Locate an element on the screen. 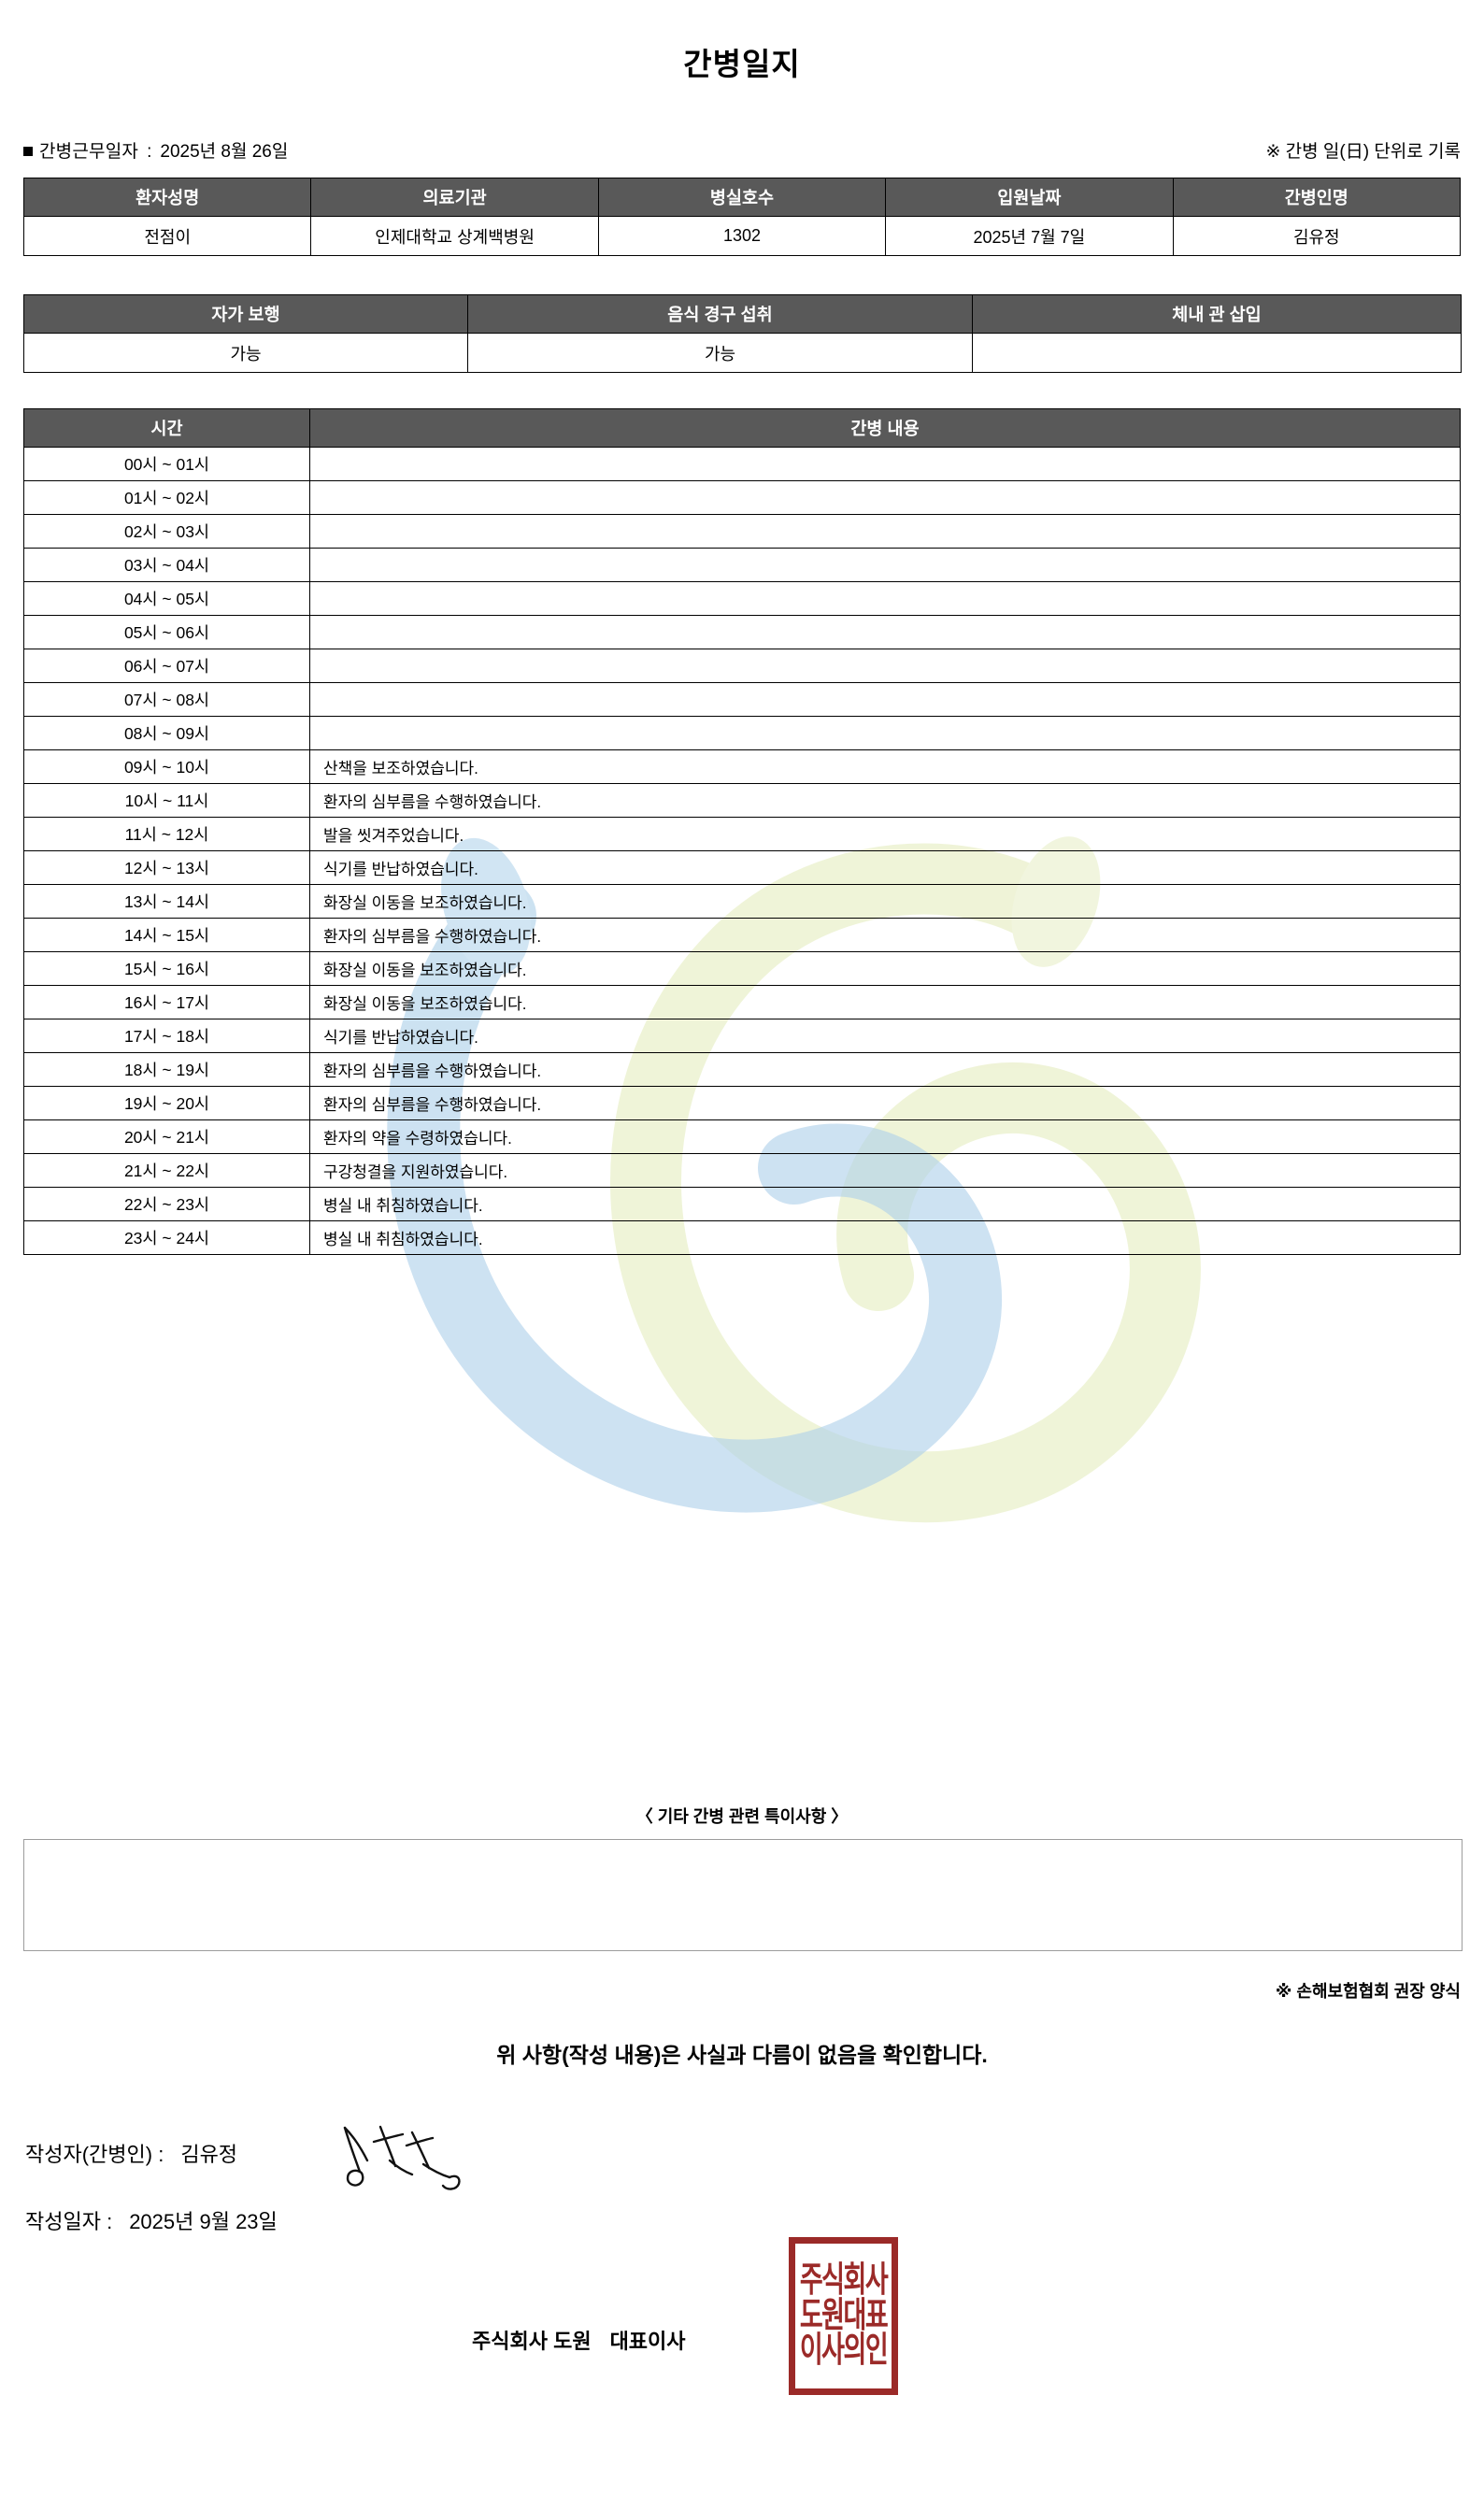 The image size is (1484, 2495). value-room-number: 1302 is located at coordinates (742, 236).